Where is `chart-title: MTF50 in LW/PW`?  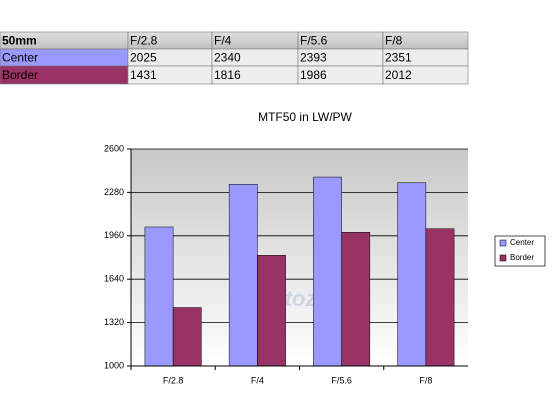
chart-title: MTF50 in LW/PW is located at coordinates (305, 117).